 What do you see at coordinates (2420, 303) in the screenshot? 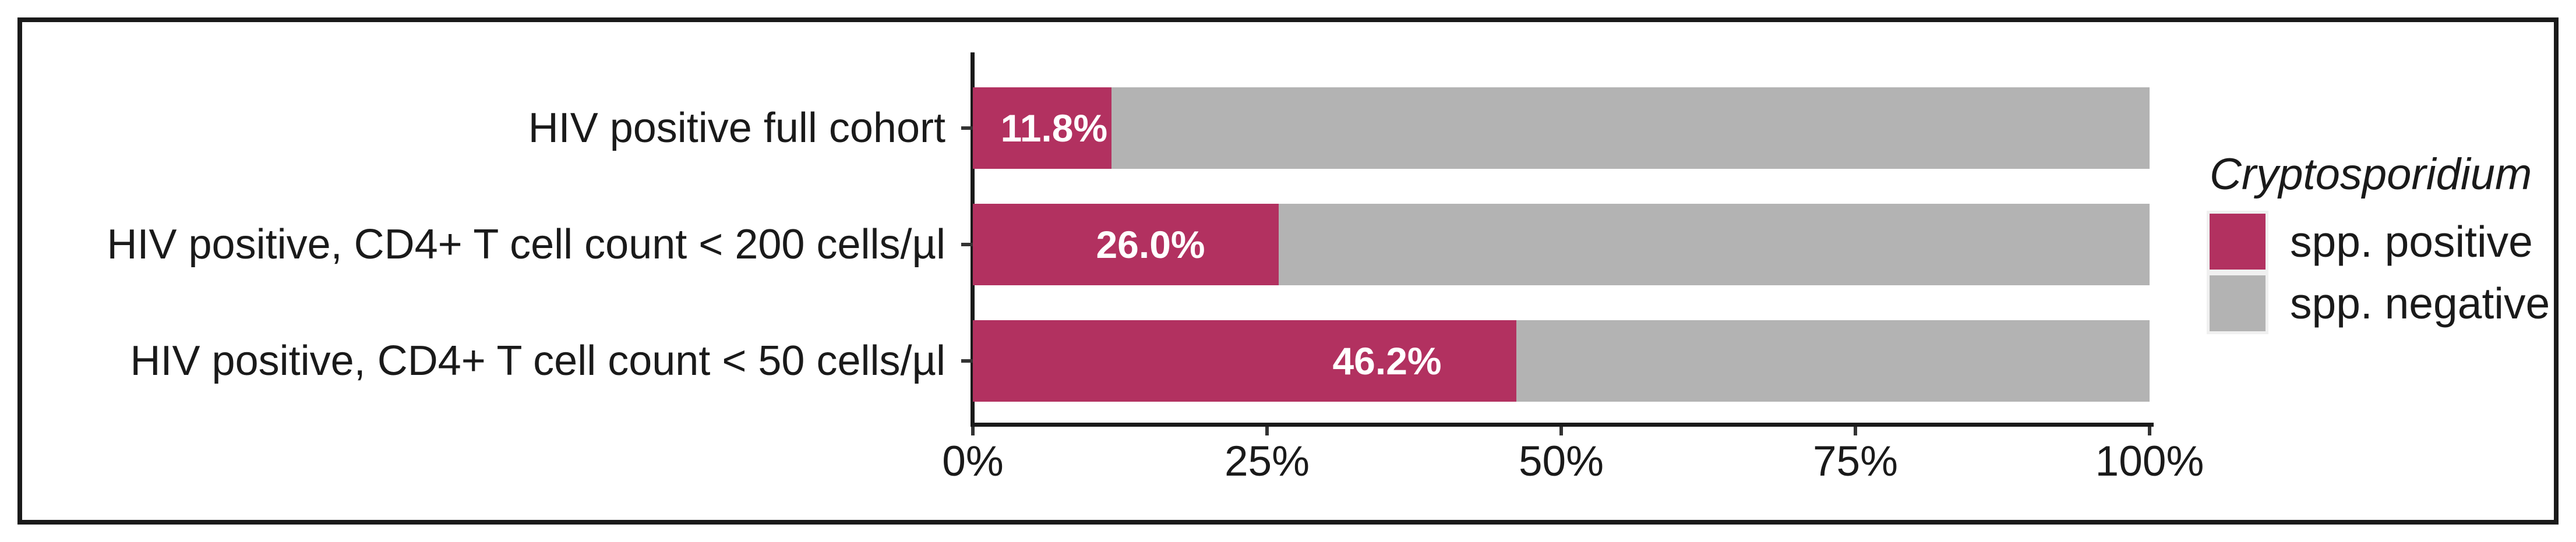
I see `legend-label-negative: spp. negative` at bounding box center [2420, 303].